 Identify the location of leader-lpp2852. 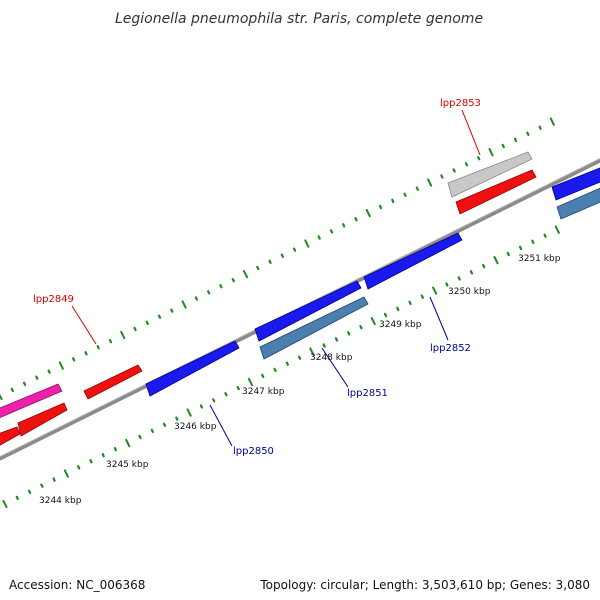
(439, 318).